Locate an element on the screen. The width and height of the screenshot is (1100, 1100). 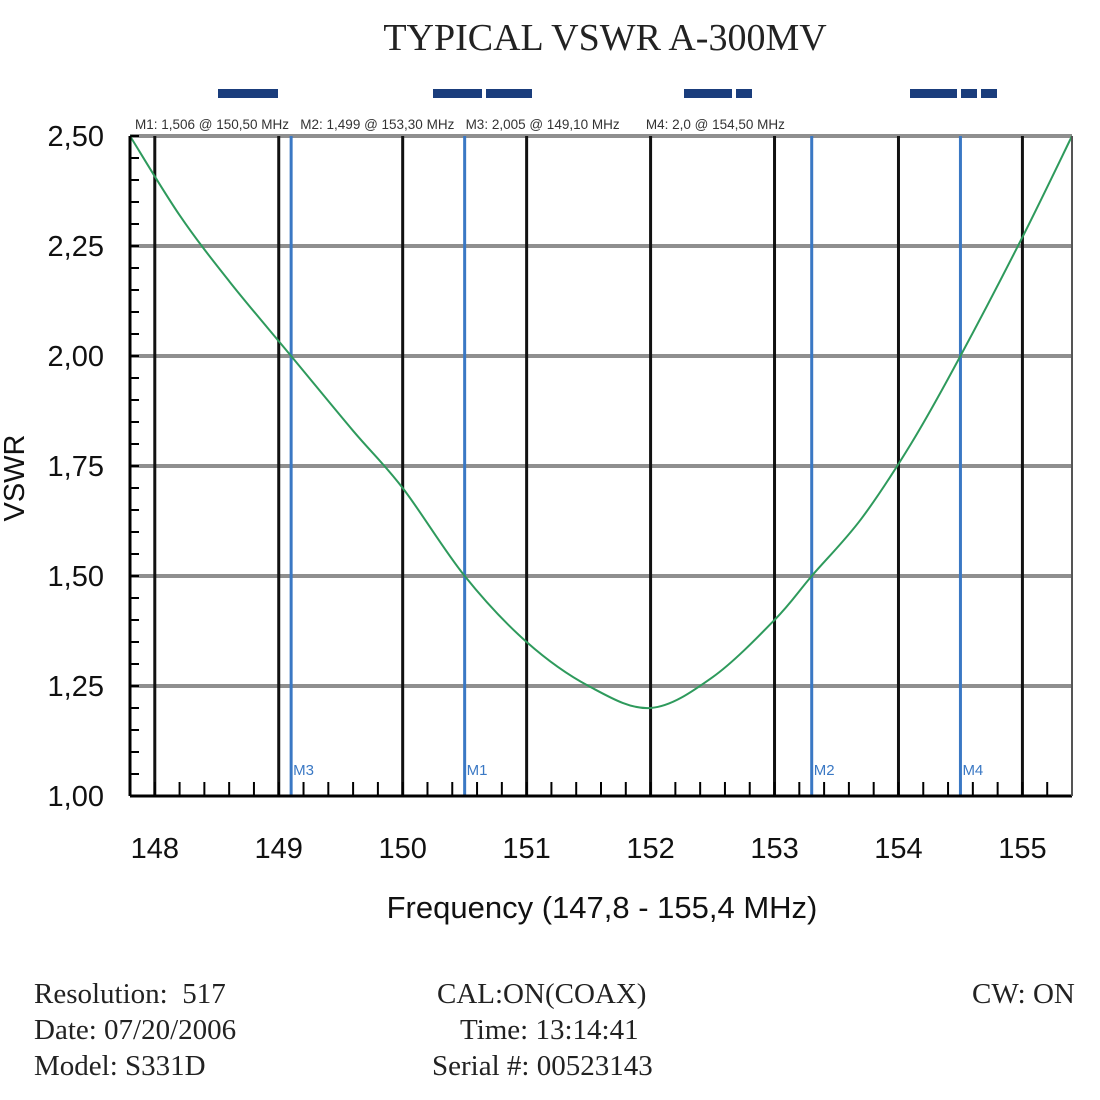
footer-model: Model: S331D is located at coordinates (120, 1066).